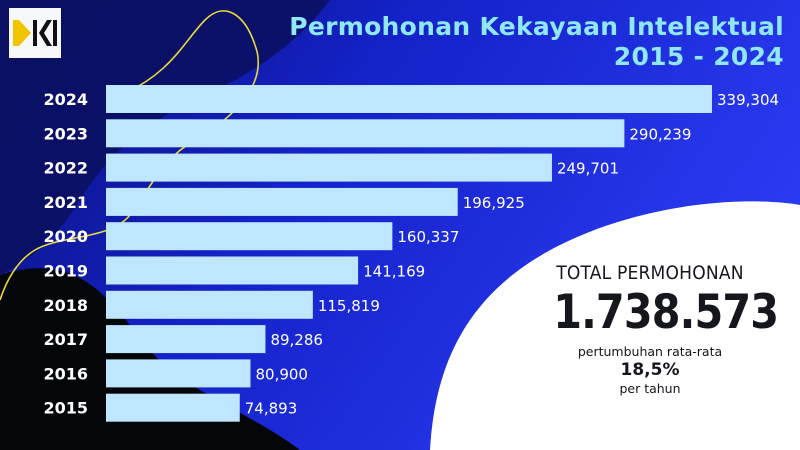 Image resolution: width=800 pixels, height=450 pixels. Describe the element at coordinates (650, 351) in the screenshot. I see `growth-label: pertumbuhan rata-rata` at that location.